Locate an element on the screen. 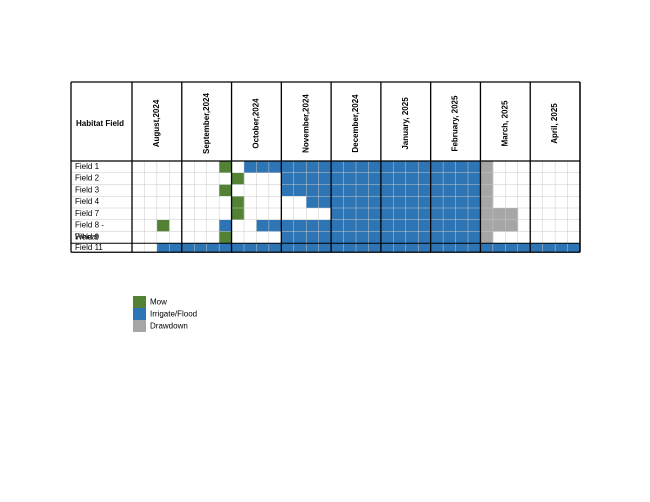 This screenshot has width=650, height=502. flood-legend-label: Irrigate/Flood is located at coordinates (173, 314).